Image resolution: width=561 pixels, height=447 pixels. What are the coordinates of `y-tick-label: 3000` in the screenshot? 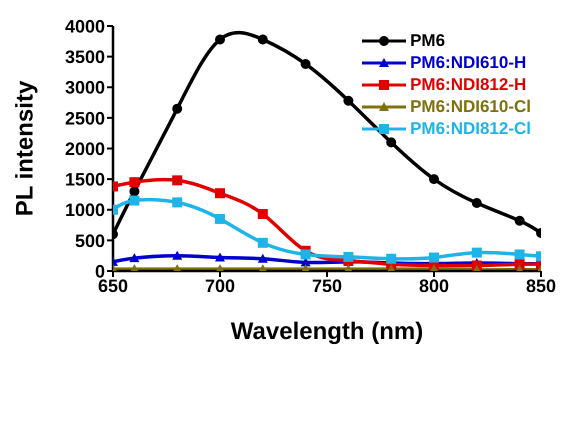 It's located at (84, 88).